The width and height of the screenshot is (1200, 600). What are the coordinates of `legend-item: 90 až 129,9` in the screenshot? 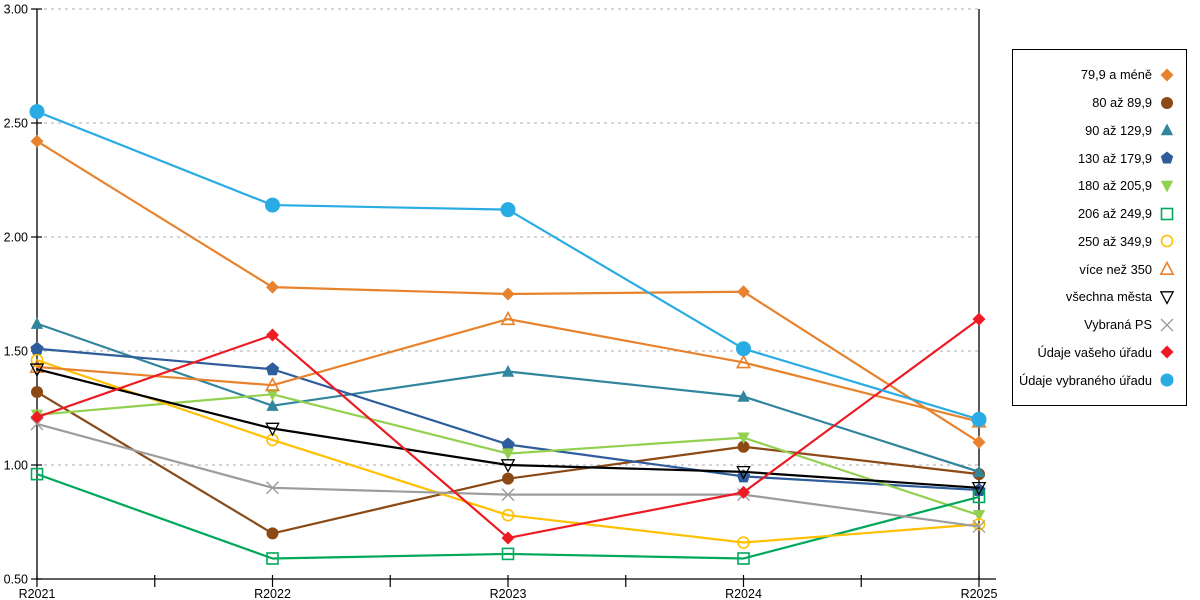 It's located at (1099, 130).